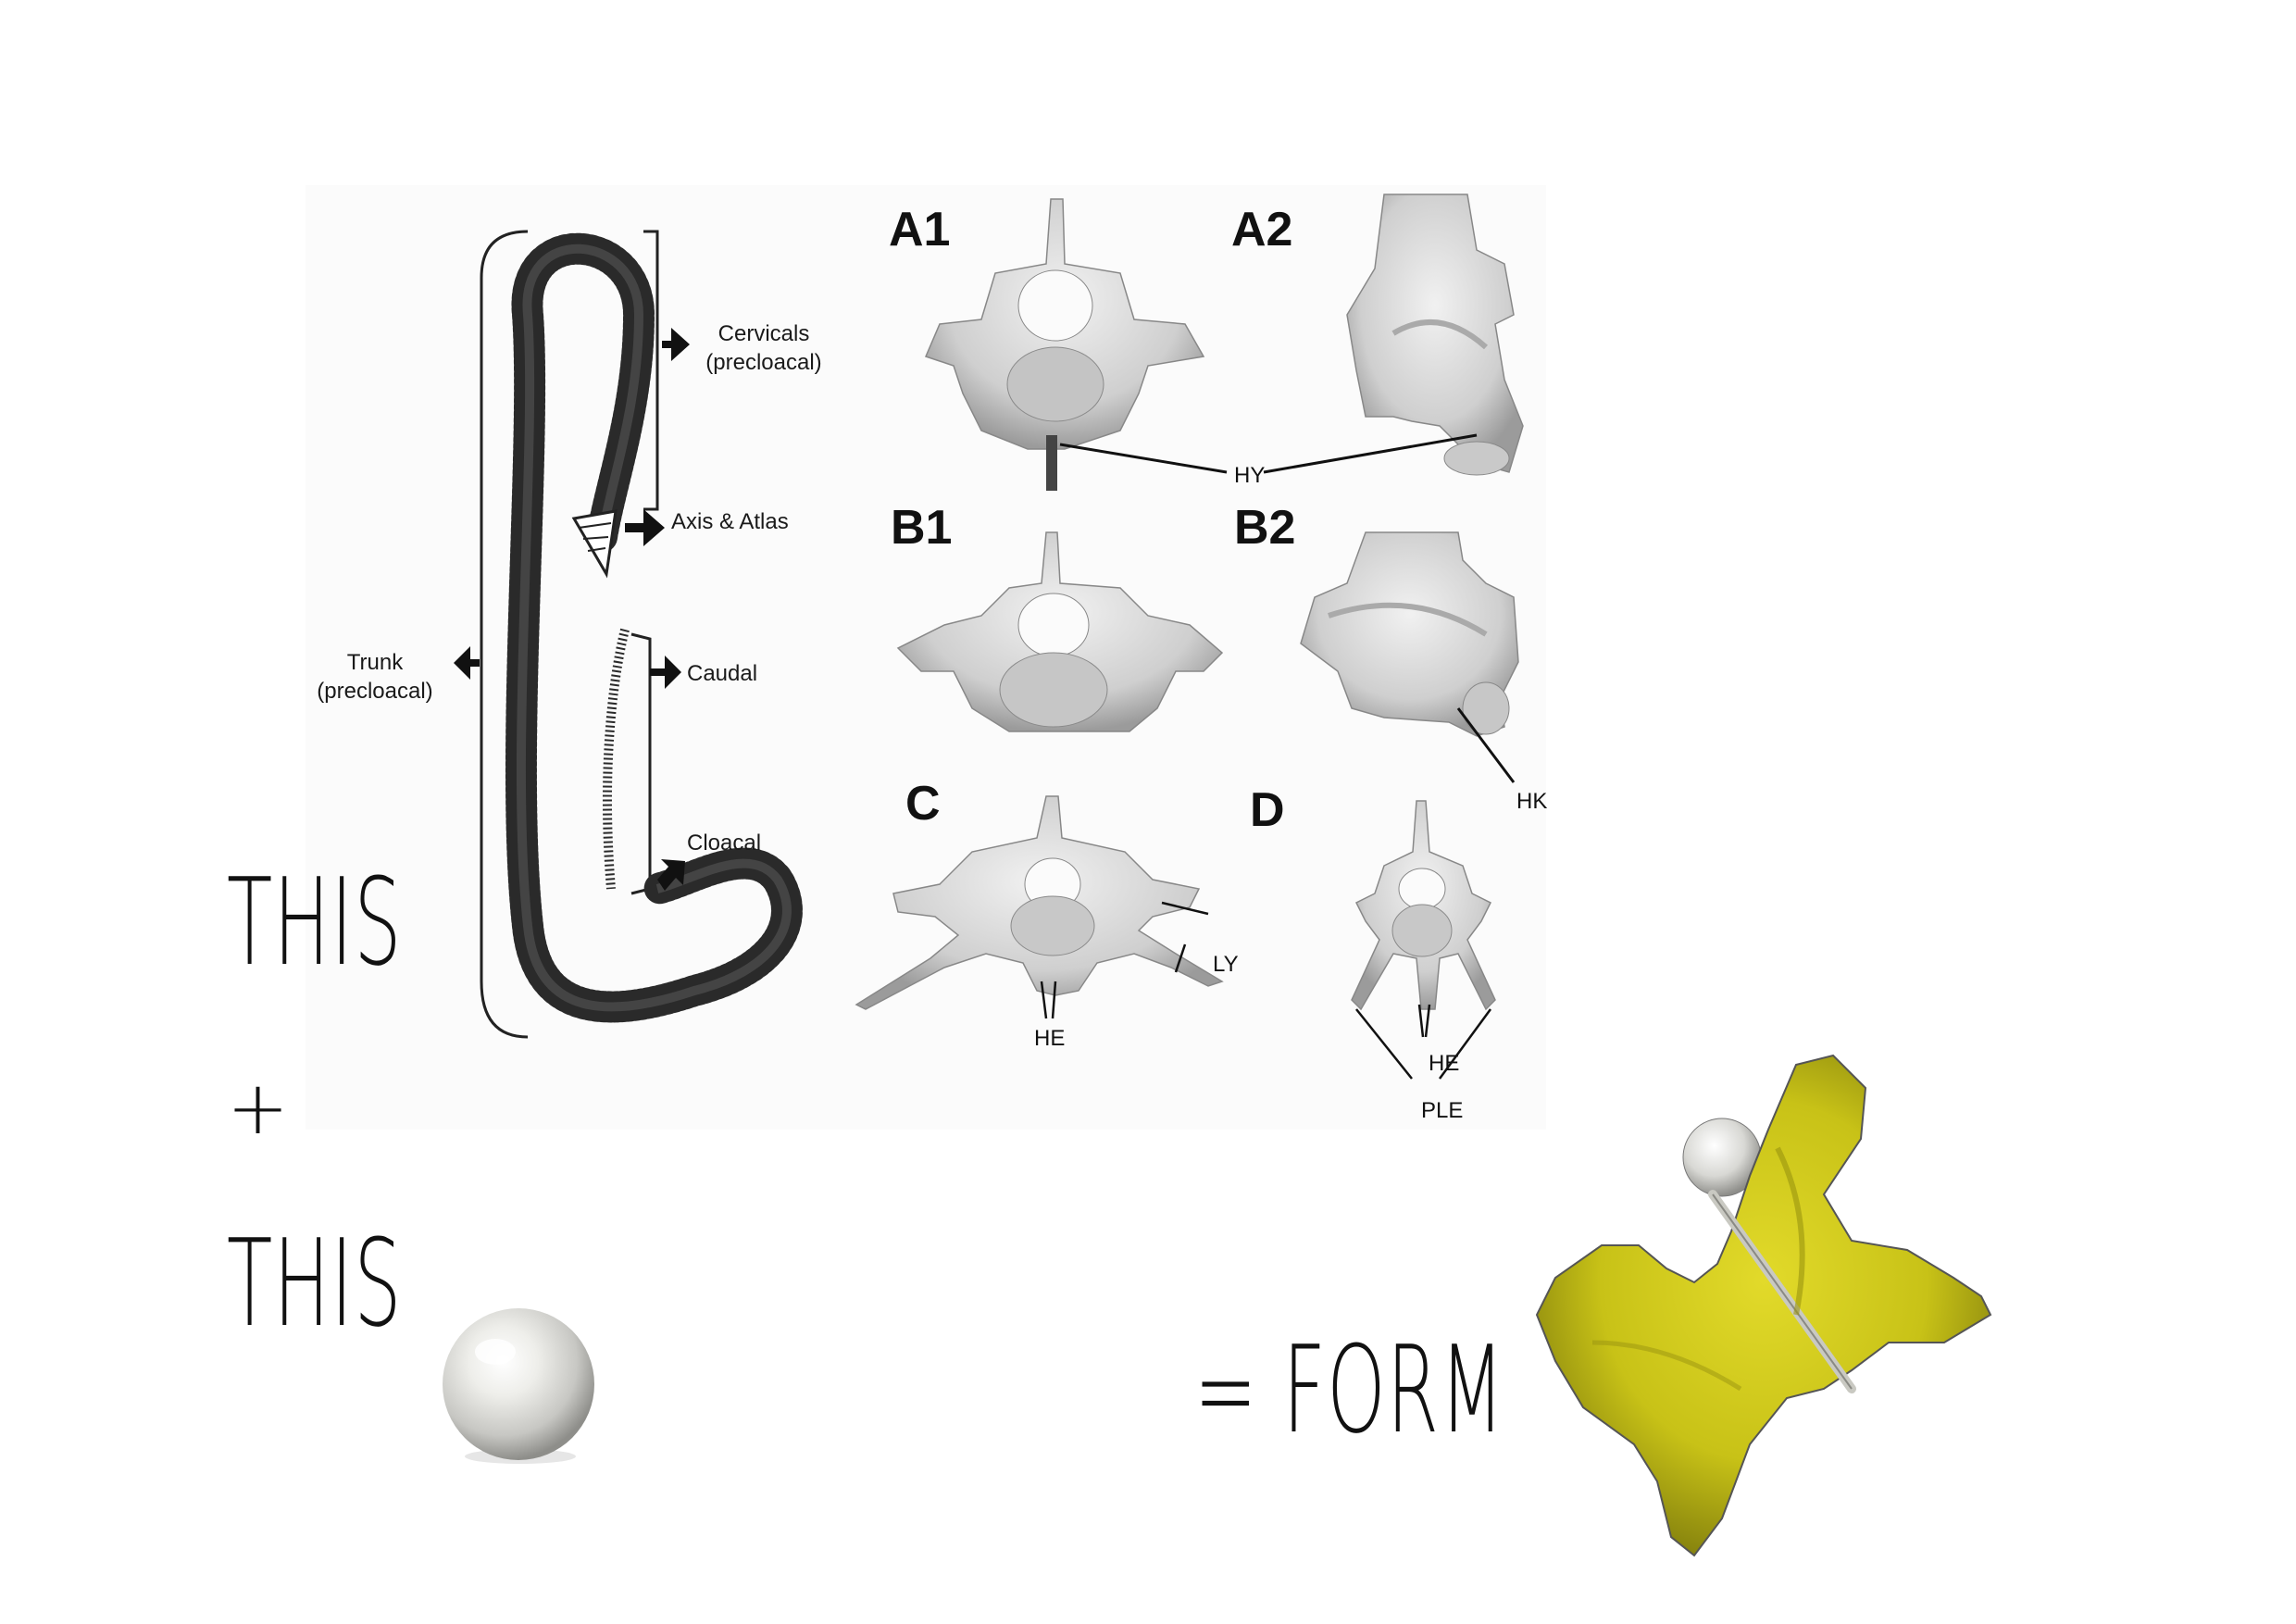 The width and height of the screenshot is (2296, 1624). I want to click on pearl-image, so click(518, 1386).